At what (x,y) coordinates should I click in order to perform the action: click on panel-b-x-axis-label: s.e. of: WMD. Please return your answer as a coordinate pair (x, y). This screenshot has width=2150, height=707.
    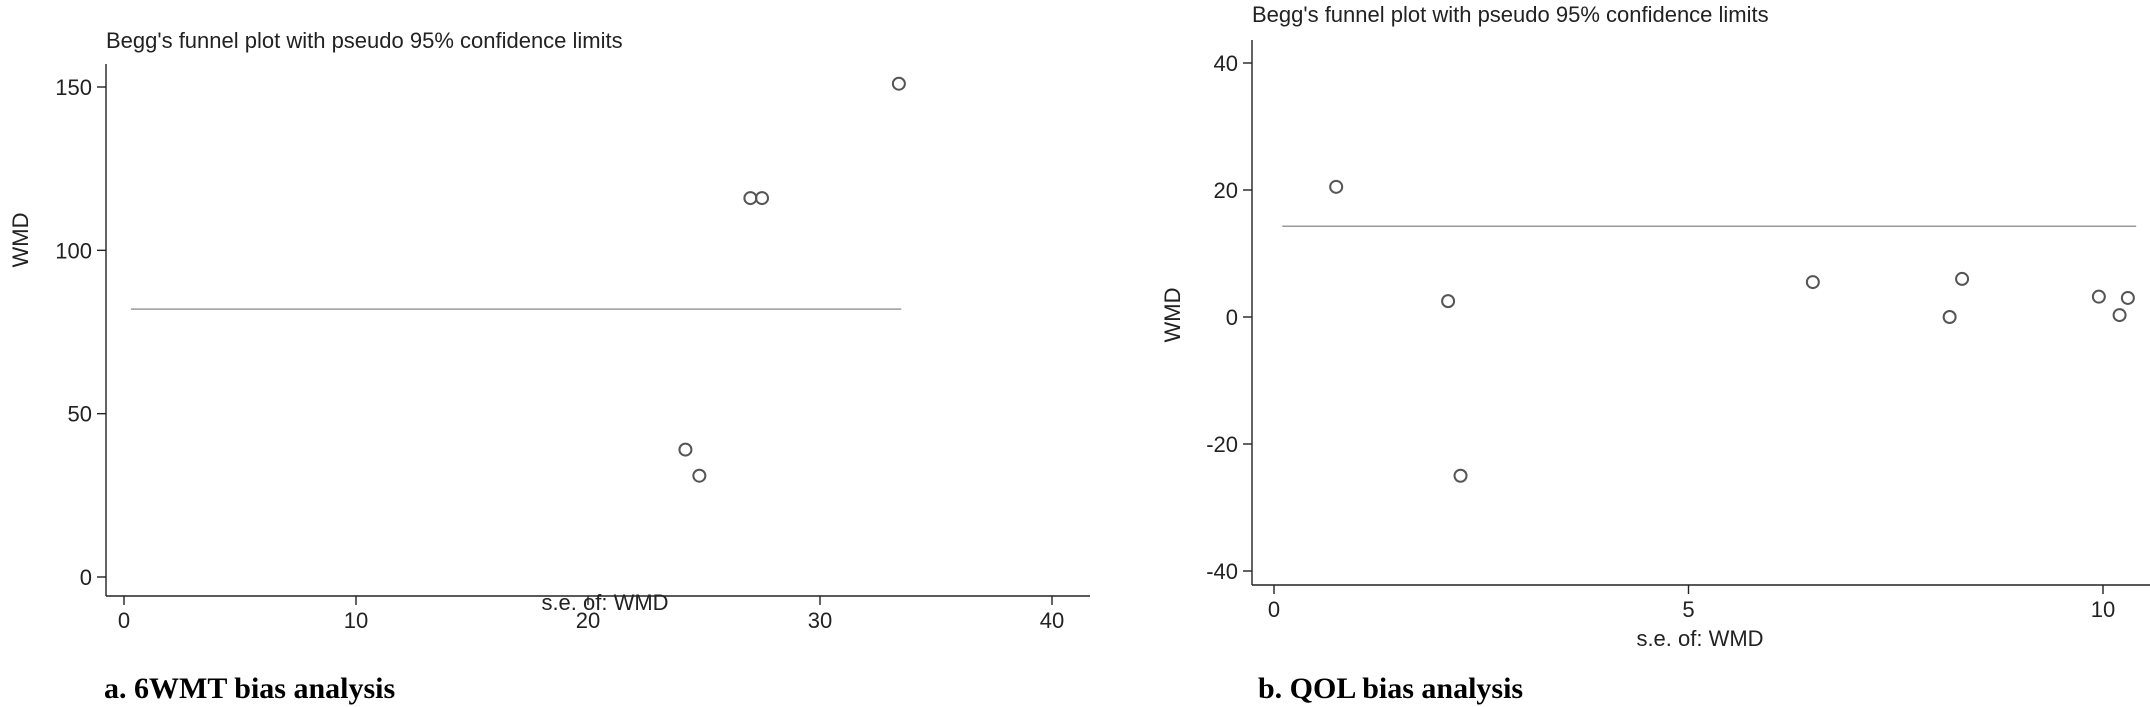
    Looking at the image, I should click on (1699, 638).